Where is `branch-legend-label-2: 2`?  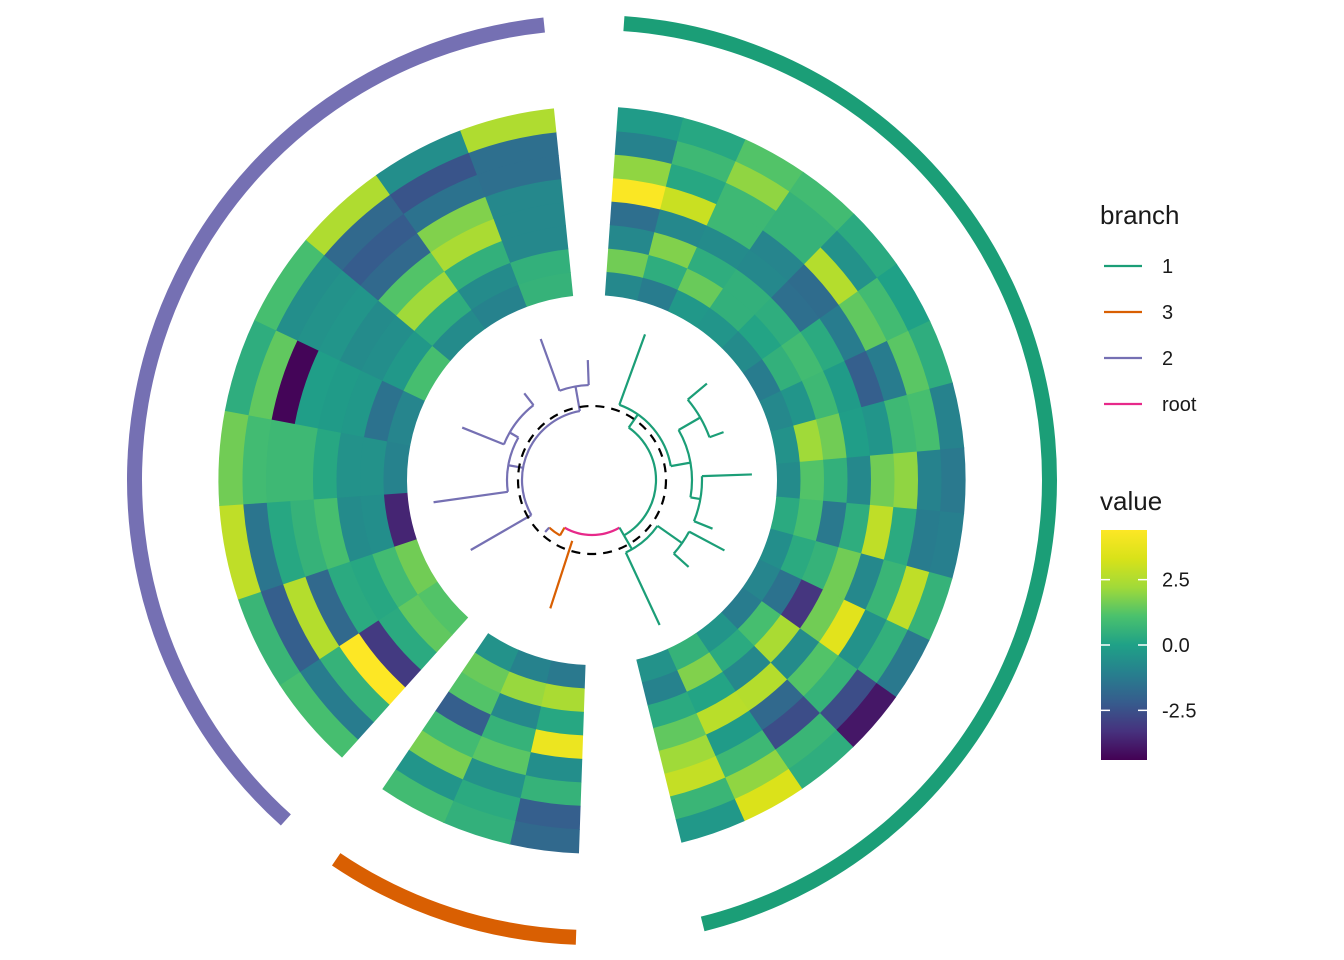 branch-legend-label-2: 2 is located at coordinates (1167, 359).